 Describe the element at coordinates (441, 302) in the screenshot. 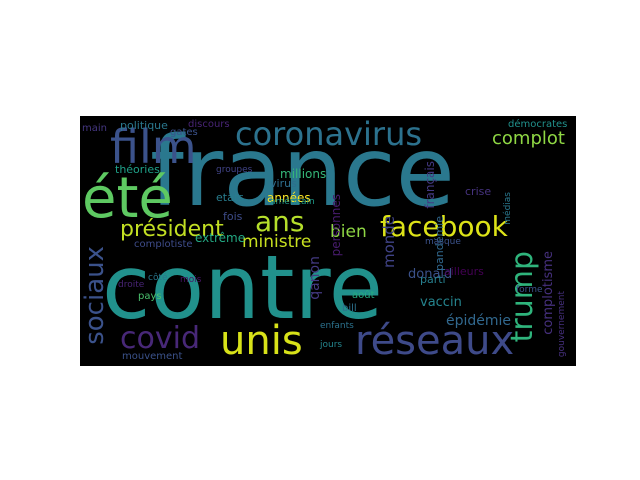

I see `cloud-word: vaccin` at that location.